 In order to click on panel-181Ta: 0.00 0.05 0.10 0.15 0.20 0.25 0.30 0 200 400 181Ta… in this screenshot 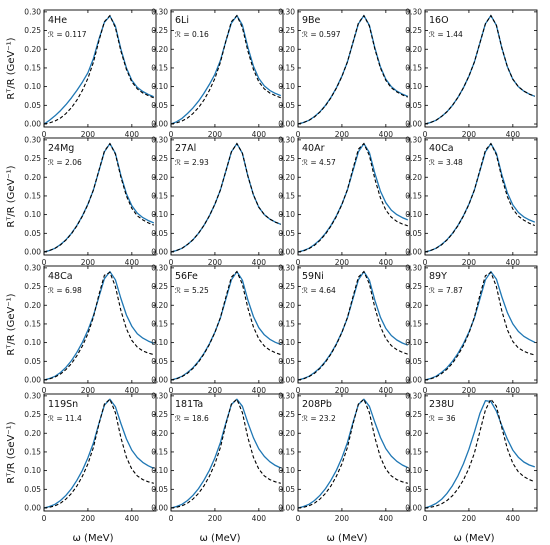, I will do `click(217, 457)`.